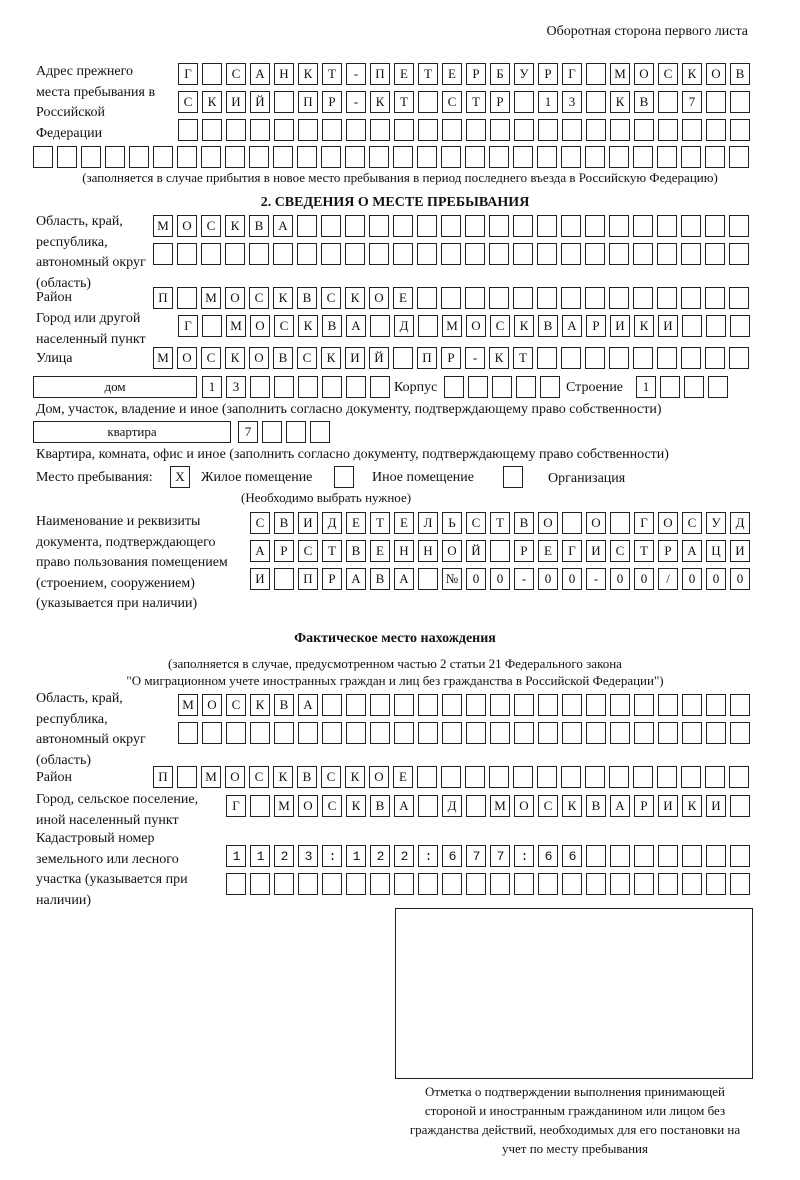 The width and height of the screenshot is (800, 1180). Describe the element at coordinates (452, 523) in the screenshot. I see `char-cell: Ь` at that location.